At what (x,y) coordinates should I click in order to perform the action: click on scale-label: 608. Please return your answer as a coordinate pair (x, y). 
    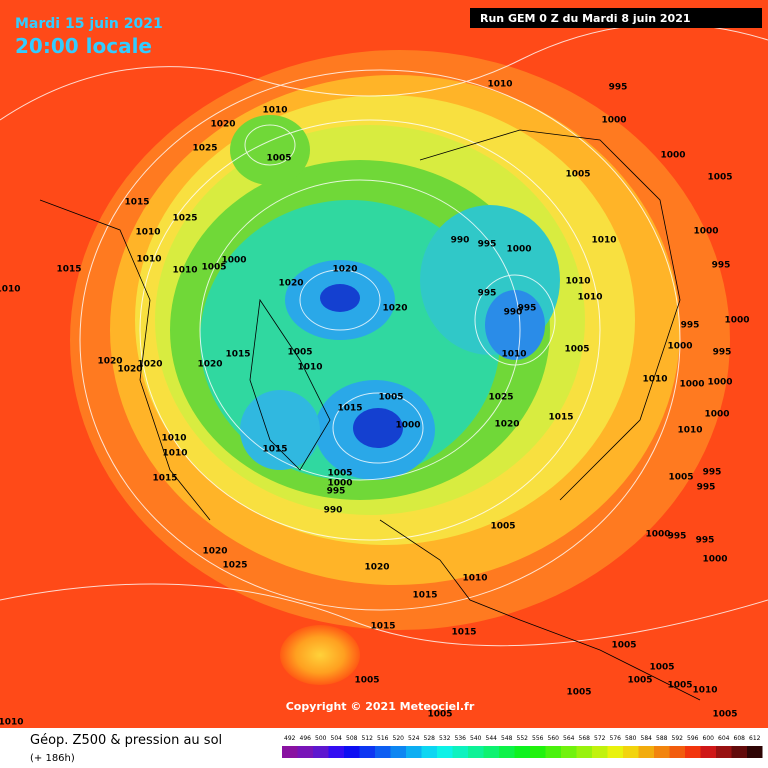
    Looking at the image, I should click on (740, 738).